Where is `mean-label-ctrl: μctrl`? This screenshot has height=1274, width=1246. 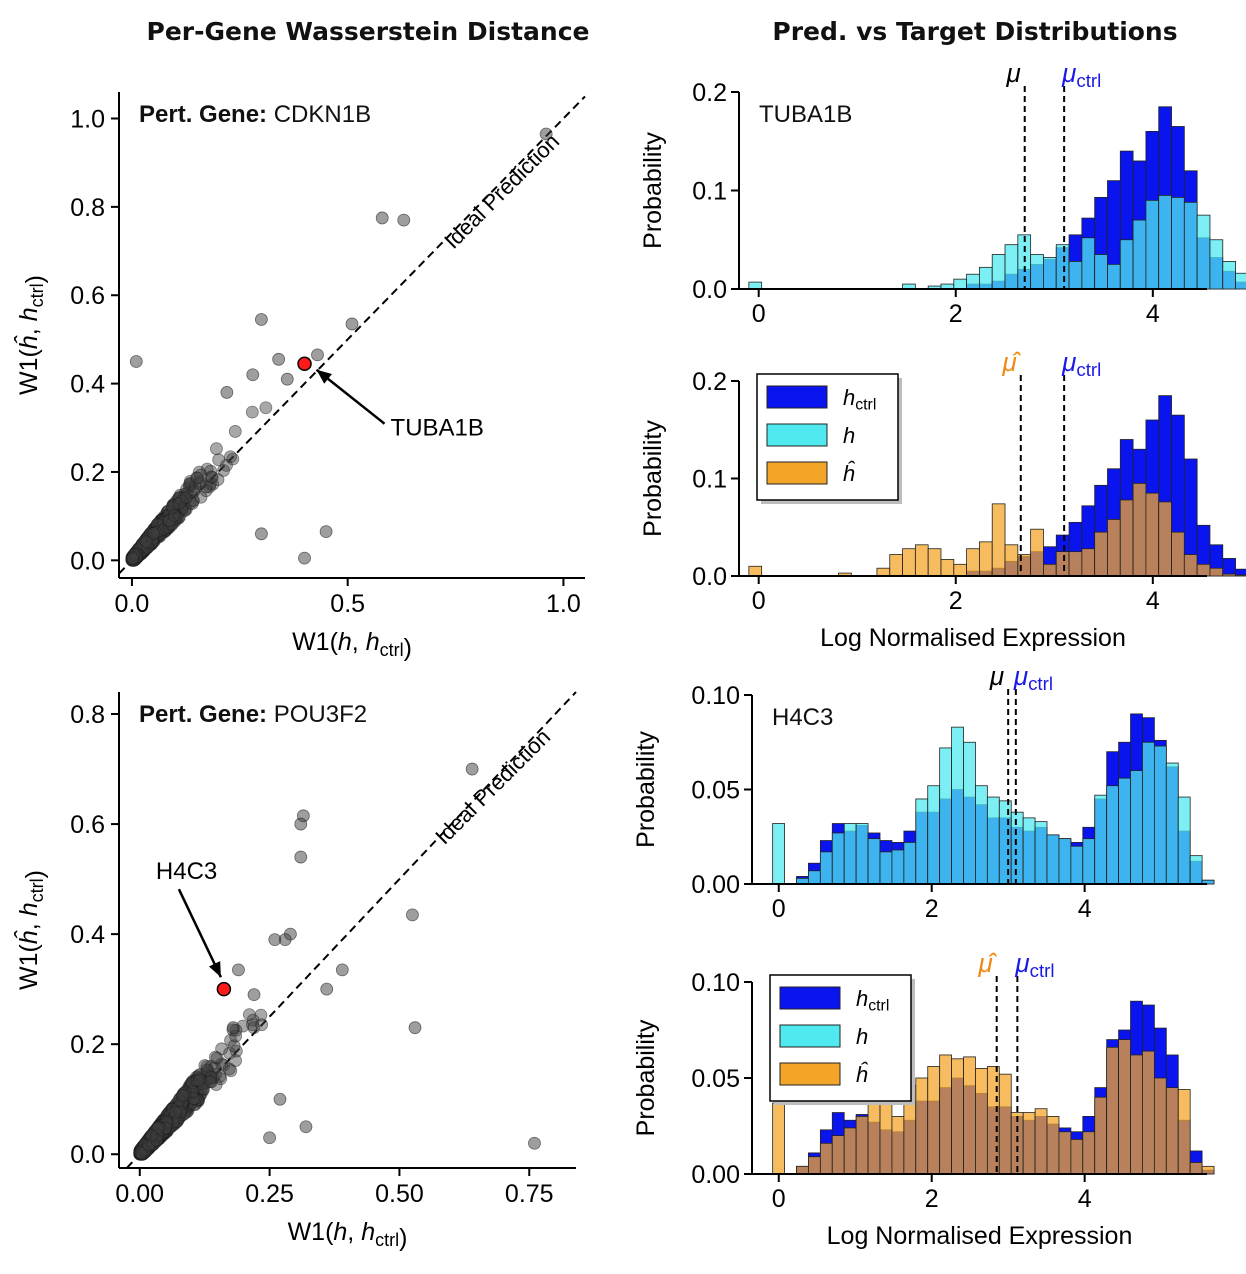 mean-label-ctrl: μctrl is located at coordinates (1081, 74).